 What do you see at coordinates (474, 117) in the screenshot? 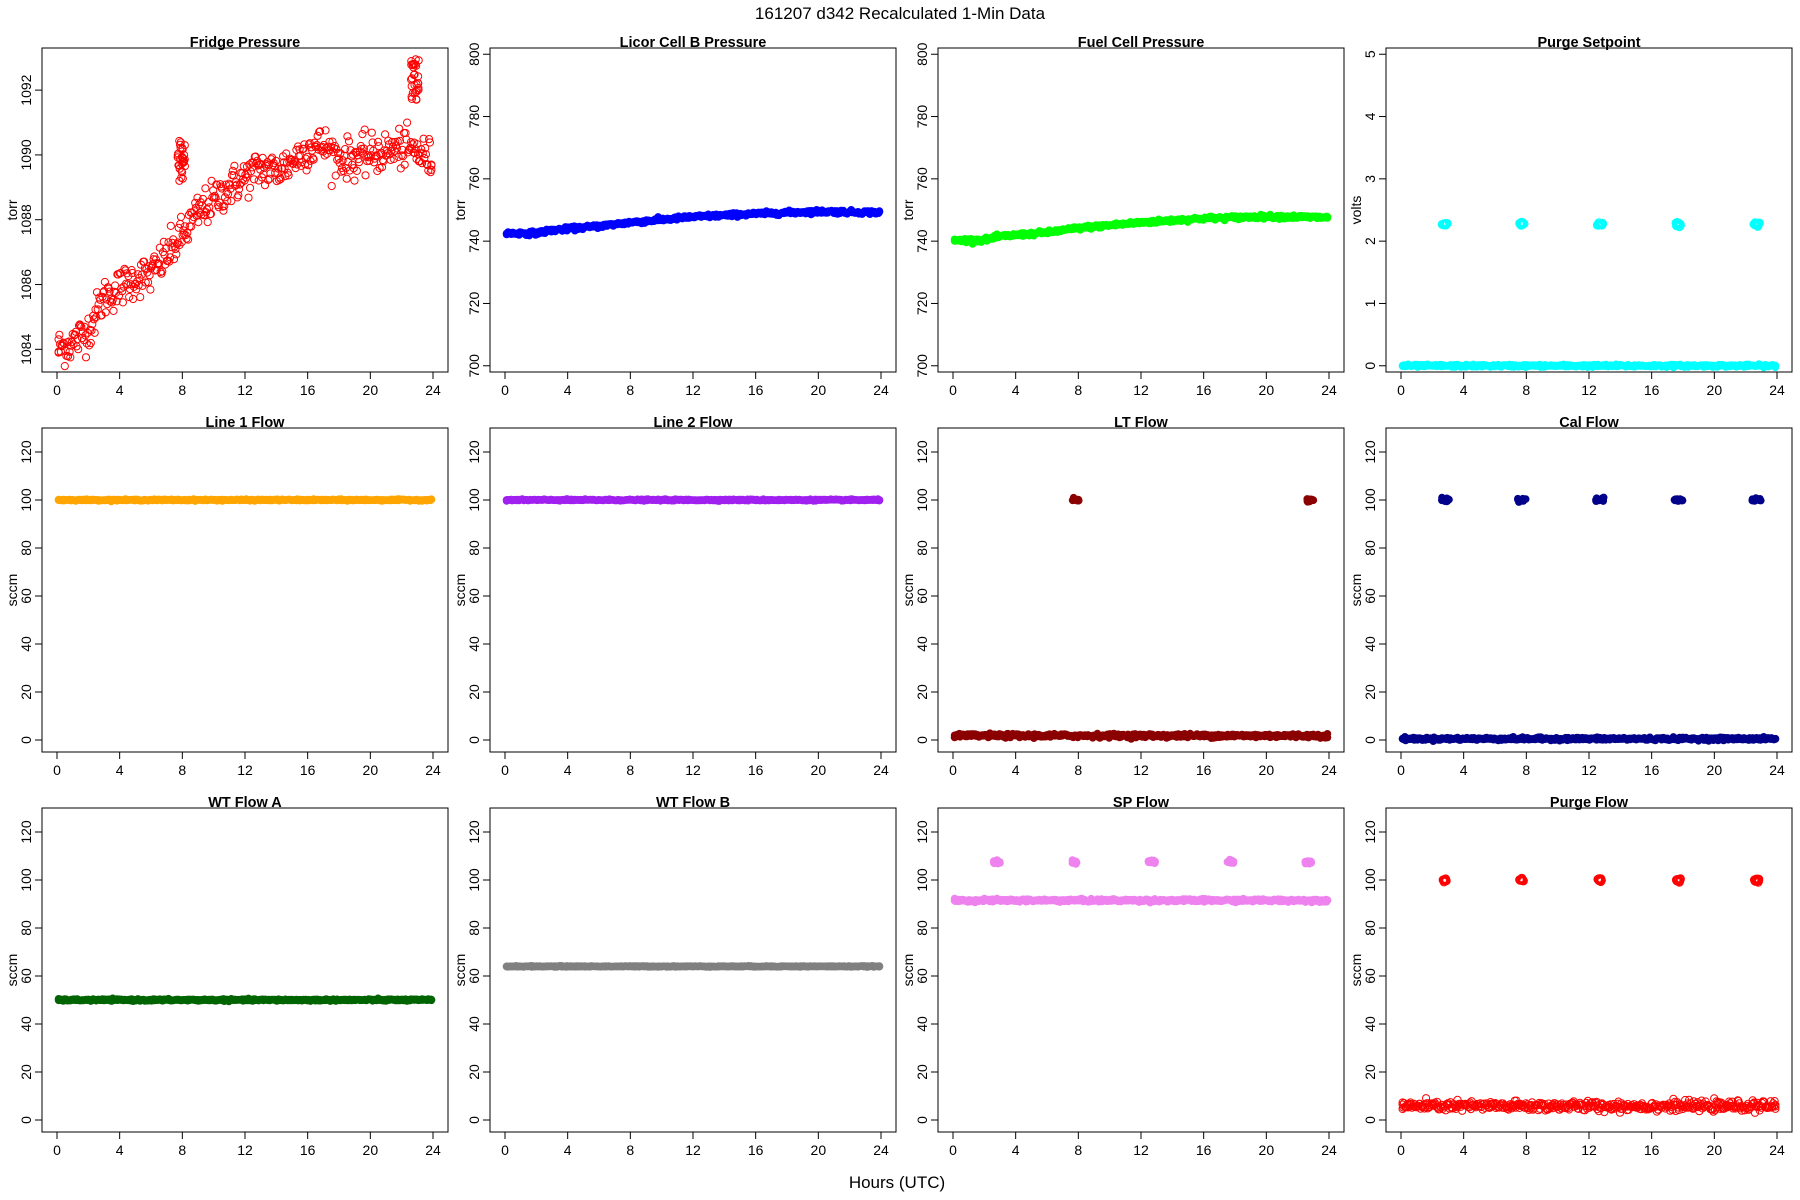
I see `y-tick-label: 780` at bounding box center [474, 117].